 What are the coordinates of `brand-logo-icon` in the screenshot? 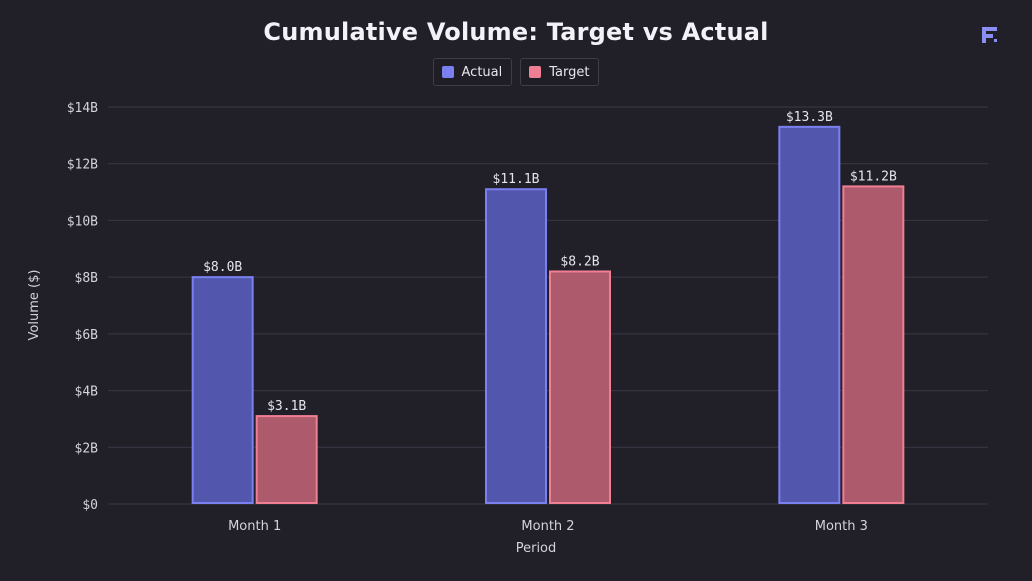 It's located at (989, 35).